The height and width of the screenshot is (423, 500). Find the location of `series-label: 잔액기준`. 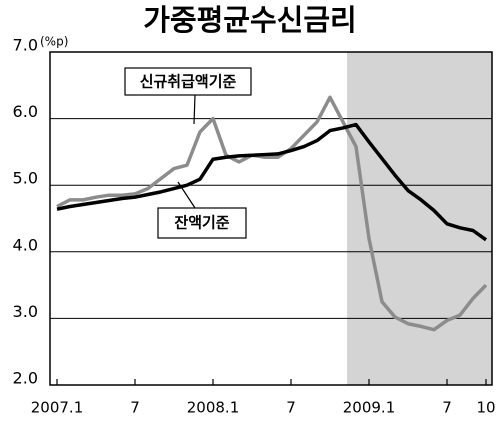

series-label: 잔액기준 is located at coordinates (201, 223).